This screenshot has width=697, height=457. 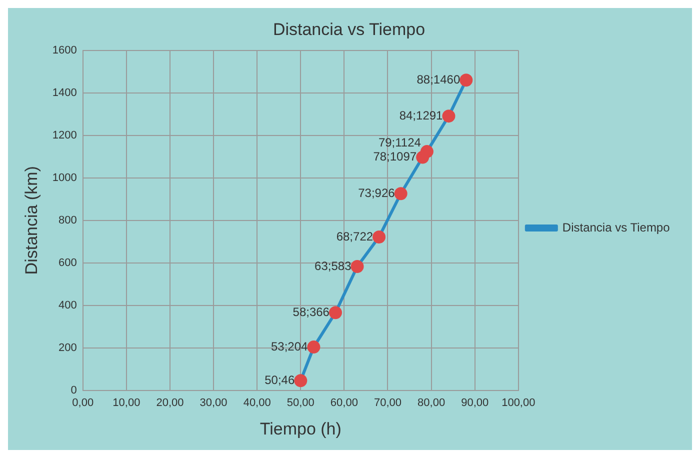 What do you see at coordinates (616, 227) in the screenshot?
I see `legend-label: Distancia vs Tiempo` at bounding box center [616, 227].